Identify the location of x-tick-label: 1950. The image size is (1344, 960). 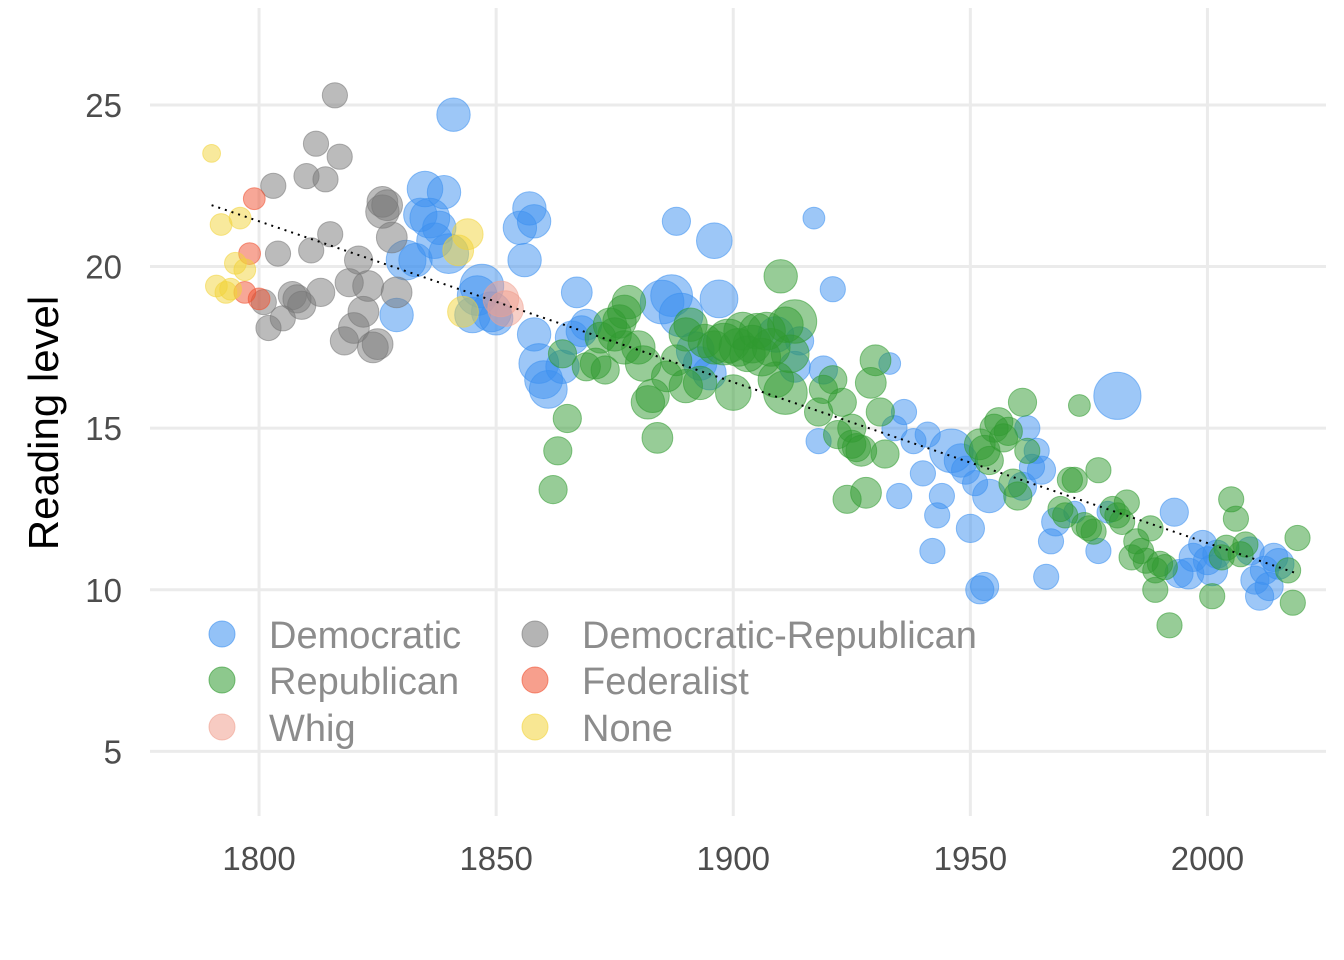
(970, 858).